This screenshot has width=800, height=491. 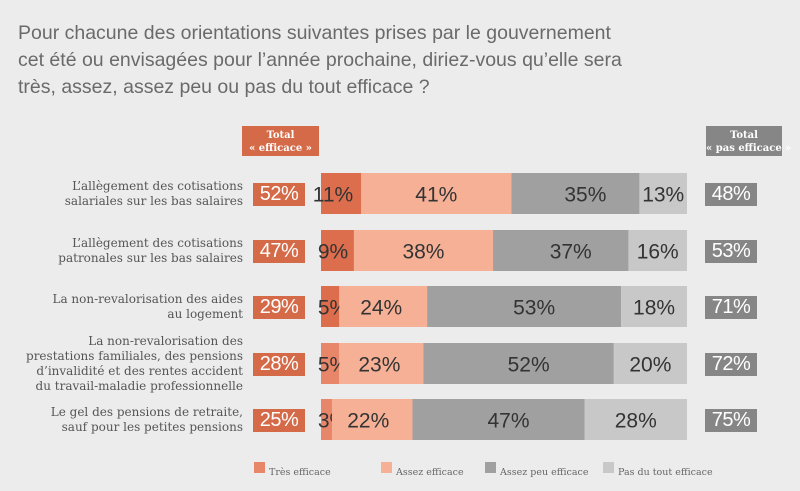 I want to click on total-pas-efficace-value: 53%, so click(x=731, y=251).